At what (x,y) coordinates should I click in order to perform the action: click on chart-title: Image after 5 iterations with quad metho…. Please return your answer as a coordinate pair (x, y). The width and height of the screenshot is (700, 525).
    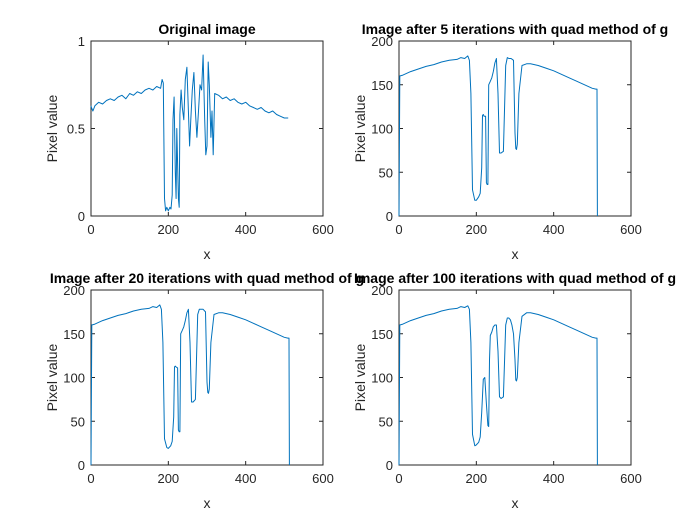
    Looking at the image, I should click on (515, 29).